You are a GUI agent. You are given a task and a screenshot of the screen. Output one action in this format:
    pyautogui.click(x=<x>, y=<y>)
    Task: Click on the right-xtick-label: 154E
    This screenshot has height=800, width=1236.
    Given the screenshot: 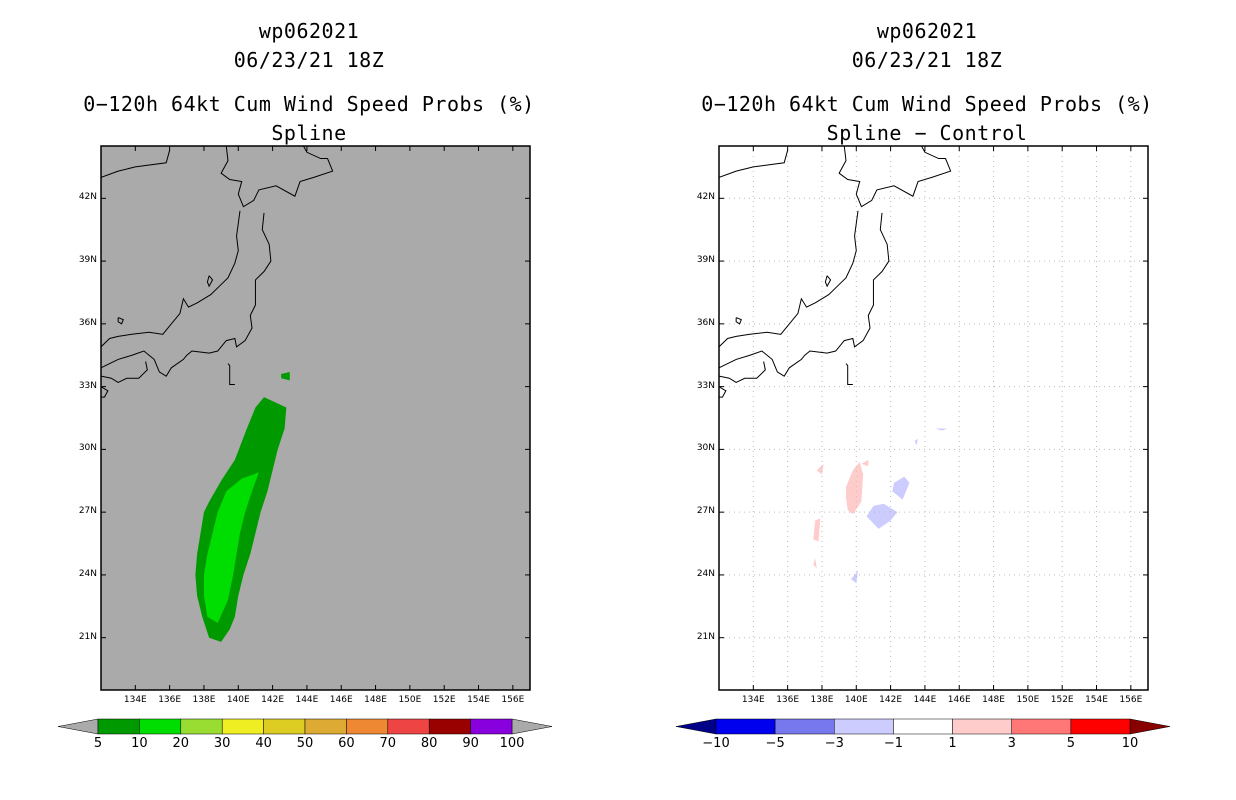 What is the action you would take?
    pyautogui.click(x=1096, y=700)
    